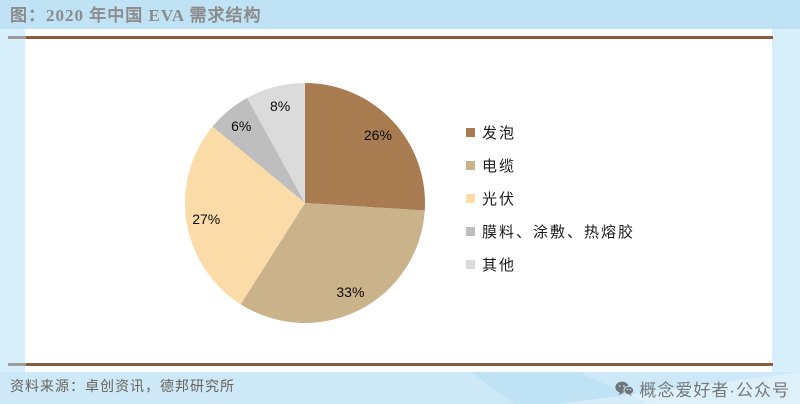  What do you see at coordinates (390, 37) in the screenshot?
I see `top-divider` at bounding box center [390, 37].